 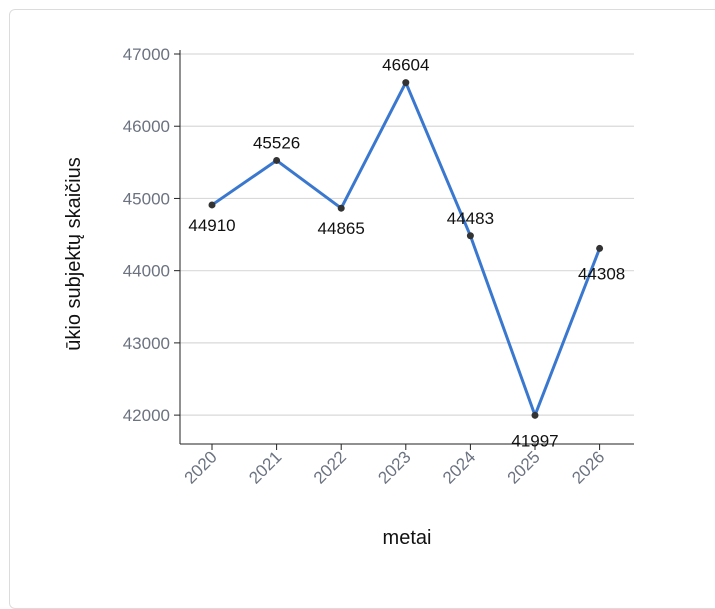 What do you see at coordinates (534, 440) in the screenshot?
I see `data-label-2025: 41997` at bounding box center [534, 440].